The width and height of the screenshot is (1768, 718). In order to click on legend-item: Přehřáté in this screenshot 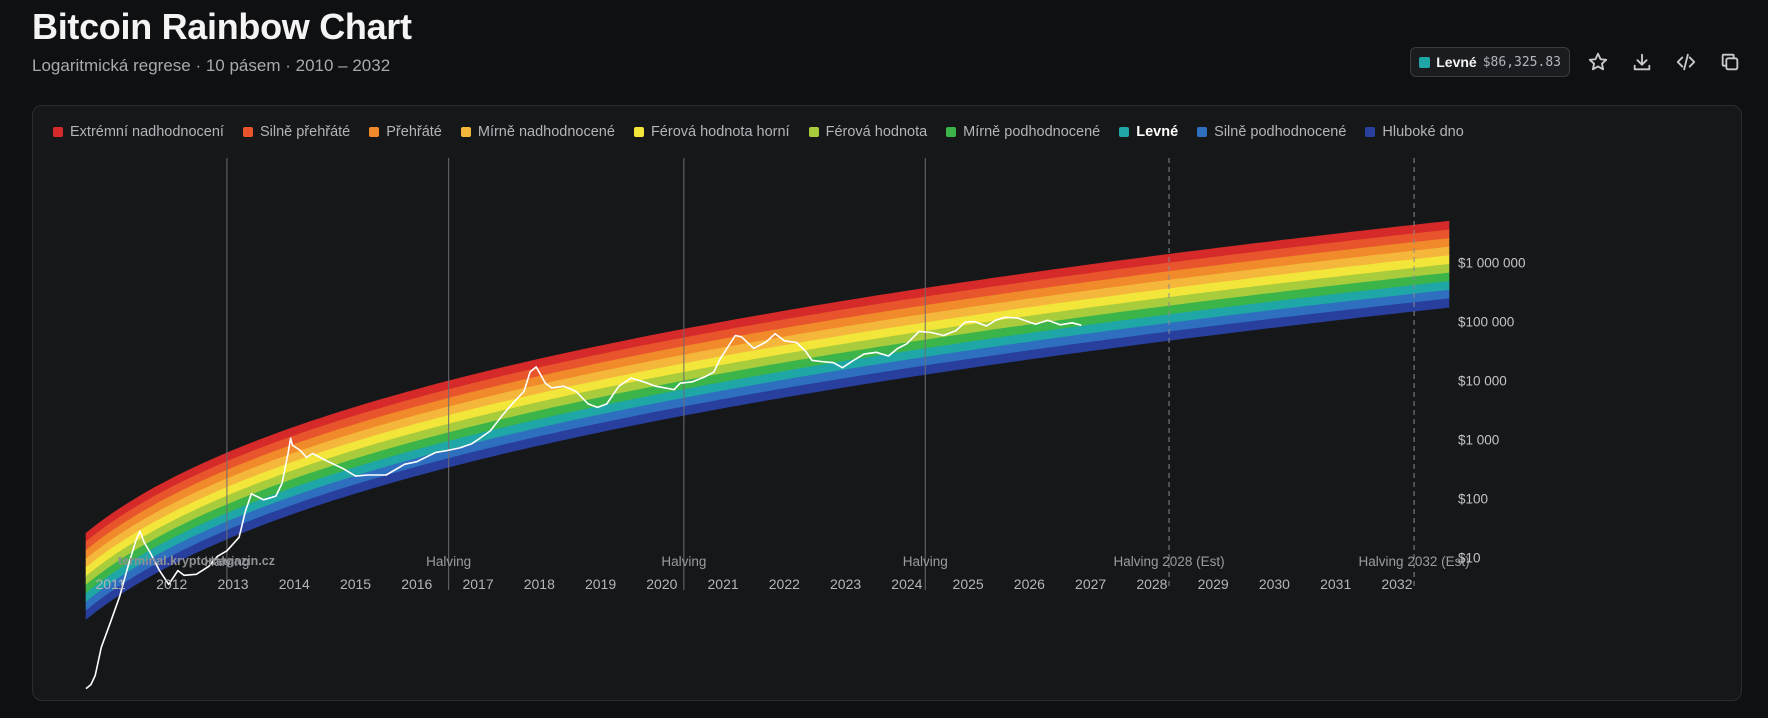, I will do `click(405, 132)`.